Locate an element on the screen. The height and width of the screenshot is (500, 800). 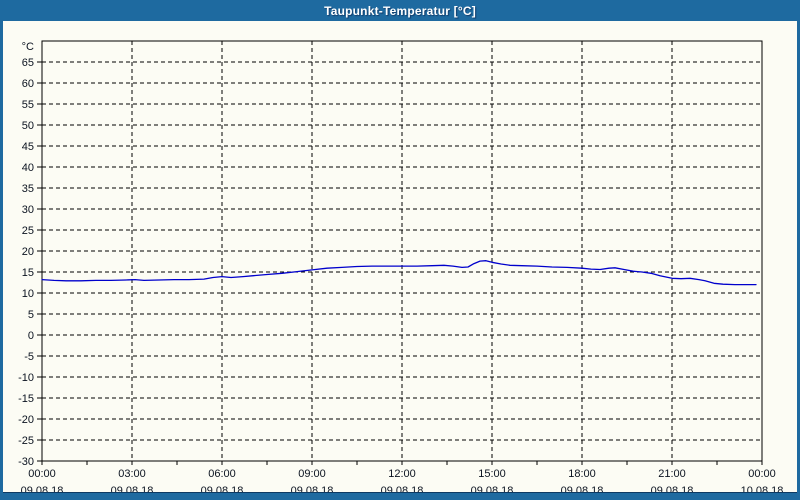
y-tick-label: -15 is located at coordinates (26, 399).